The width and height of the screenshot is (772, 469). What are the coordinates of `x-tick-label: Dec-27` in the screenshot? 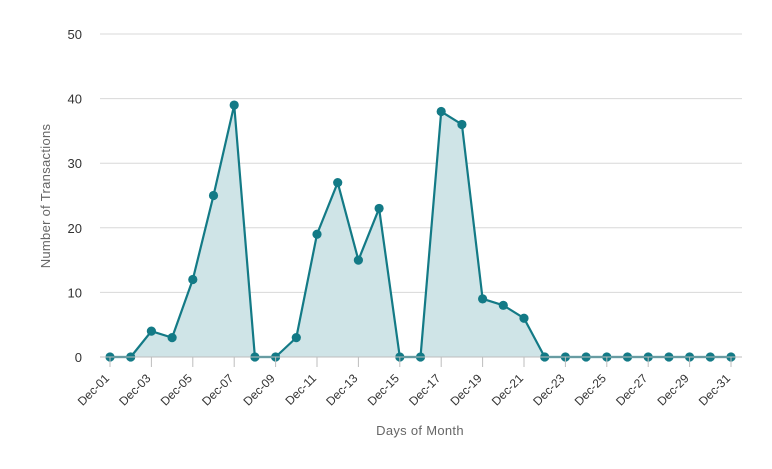 It's located at (631, 389).